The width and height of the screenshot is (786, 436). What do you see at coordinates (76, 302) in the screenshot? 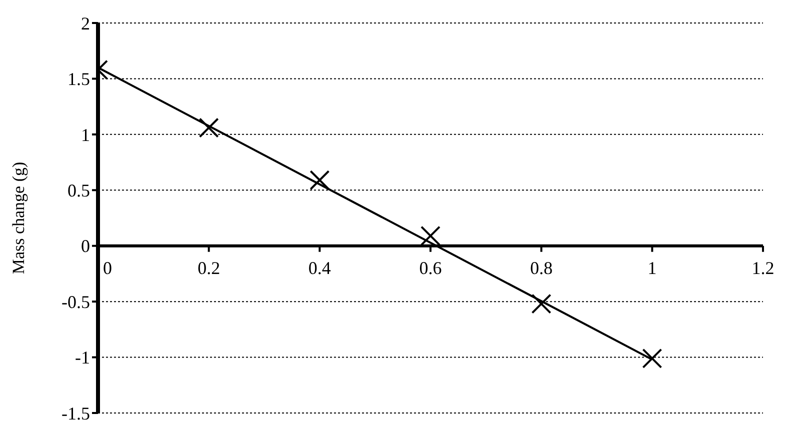
I see `y-tick-label: -0.5` at bounding box center [76, 302].